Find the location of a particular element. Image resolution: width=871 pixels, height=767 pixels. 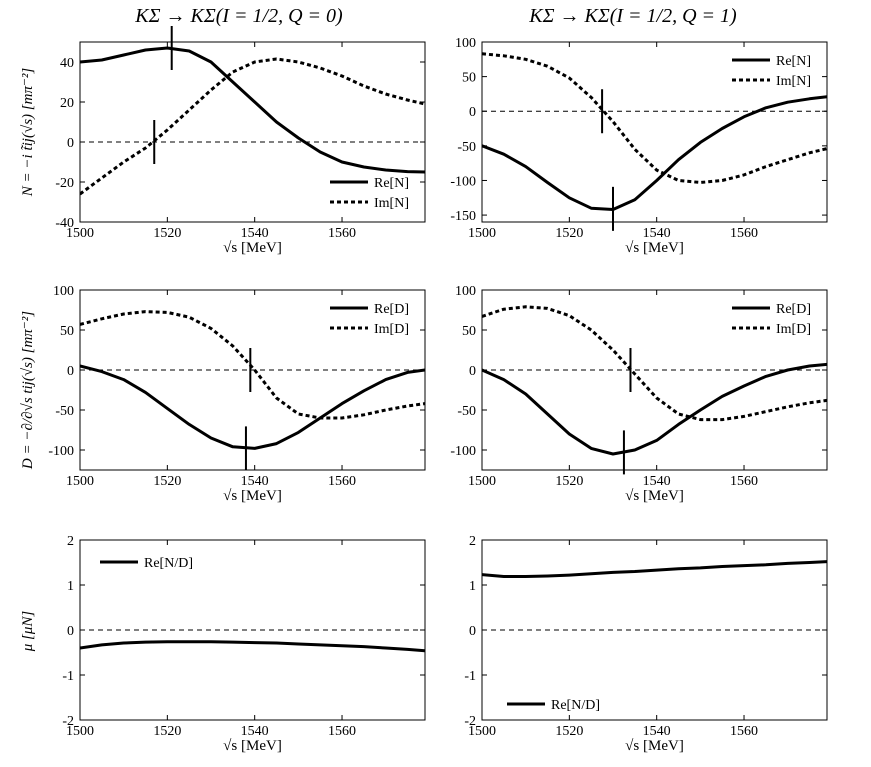

y-tick-label: -150 is located at coordinates (463, 216).